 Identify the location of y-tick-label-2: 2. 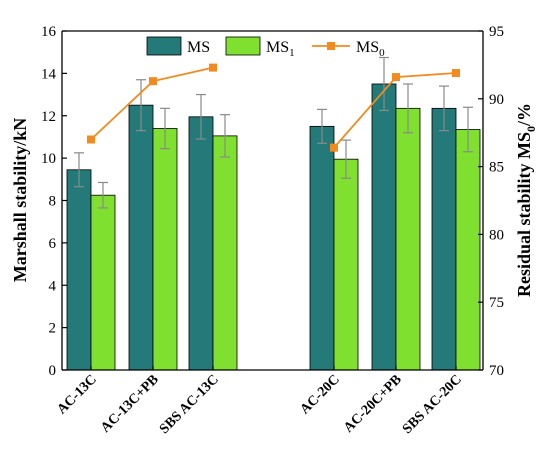
(53, 329).